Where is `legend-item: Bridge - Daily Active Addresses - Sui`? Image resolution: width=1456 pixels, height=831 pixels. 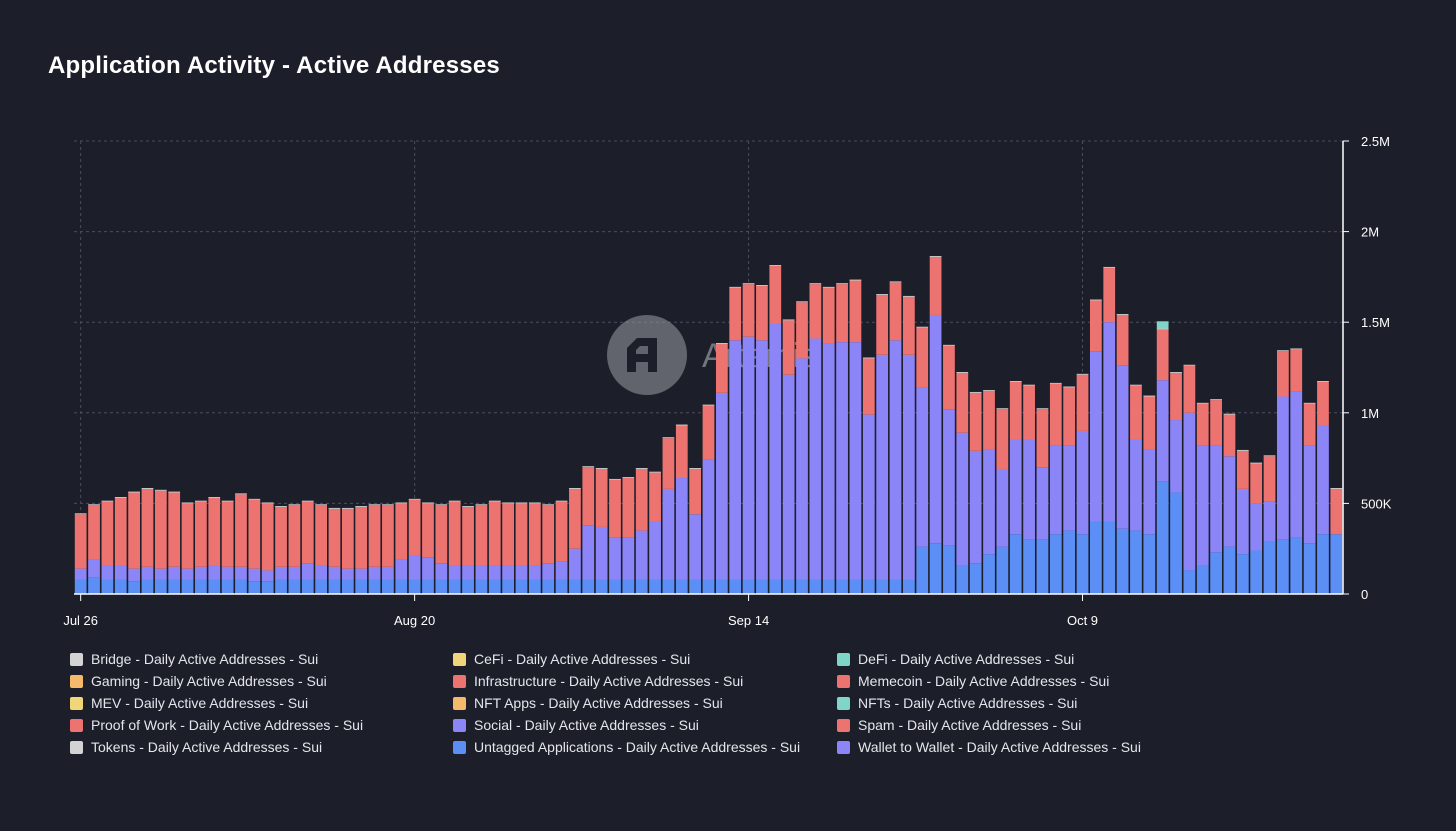 legend-item: Bridge - Daily Active Addresses - Sui is located at coordinates (261, 659).